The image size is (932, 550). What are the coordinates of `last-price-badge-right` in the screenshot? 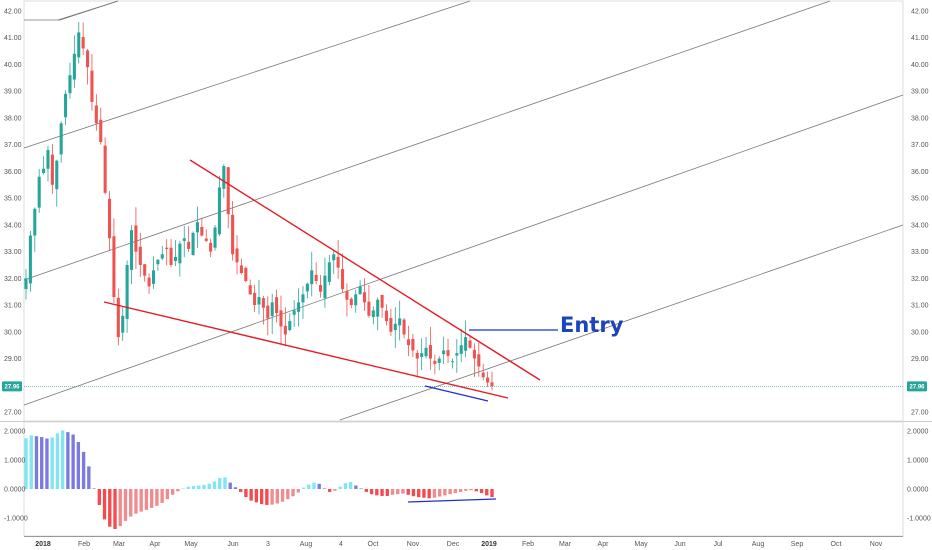 It's located at (917, 386).